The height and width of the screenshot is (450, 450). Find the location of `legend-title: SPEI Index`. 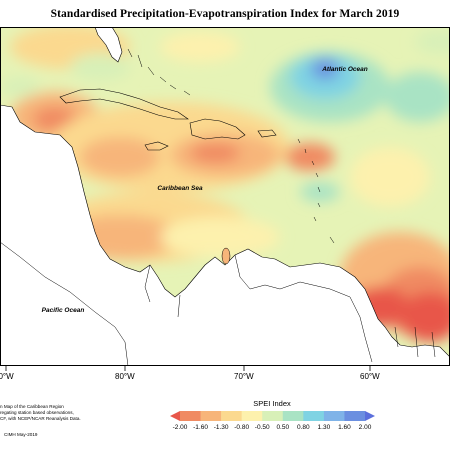

legend-title: SPEI Index is located at coordinates (272, 403).